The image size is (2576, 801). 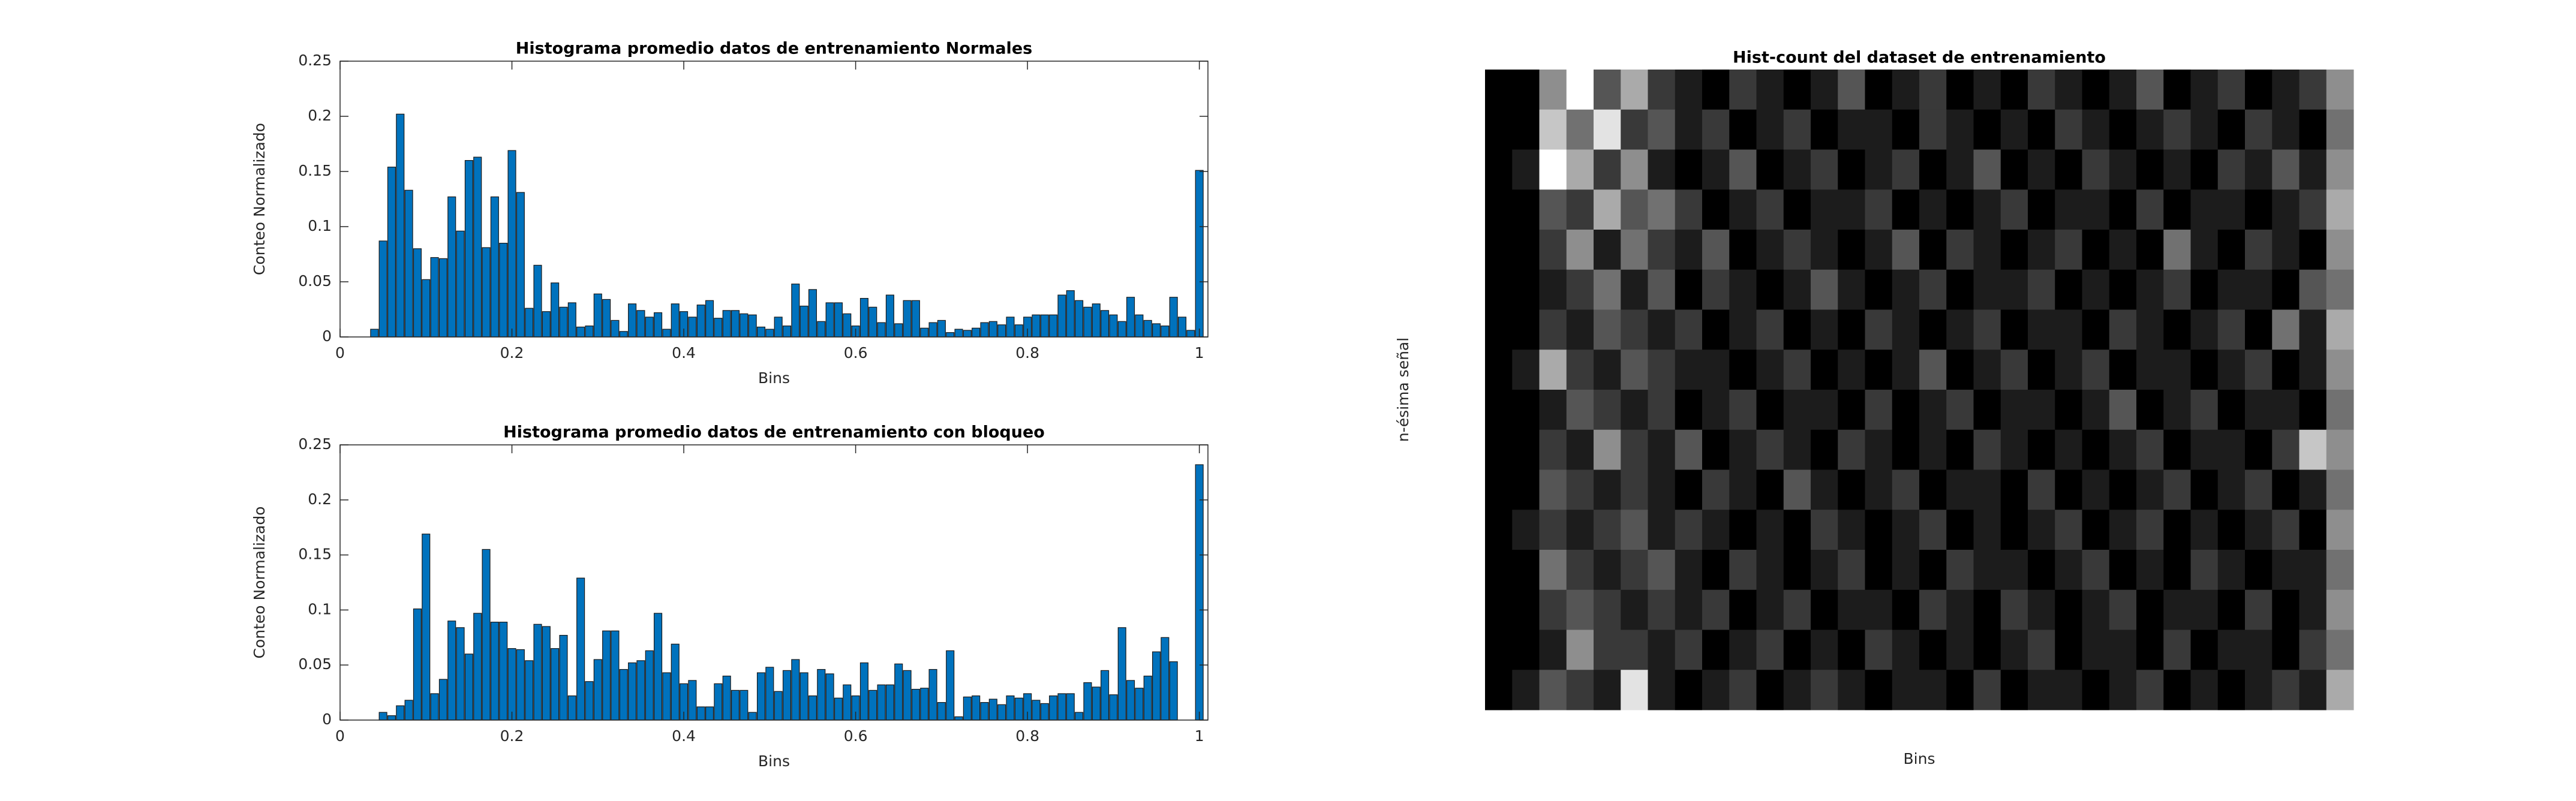 What do you see at coordinates (320, 226) in the screenshot?
I see `y-tick-label: 0.1` at bounding box center [320, 226].